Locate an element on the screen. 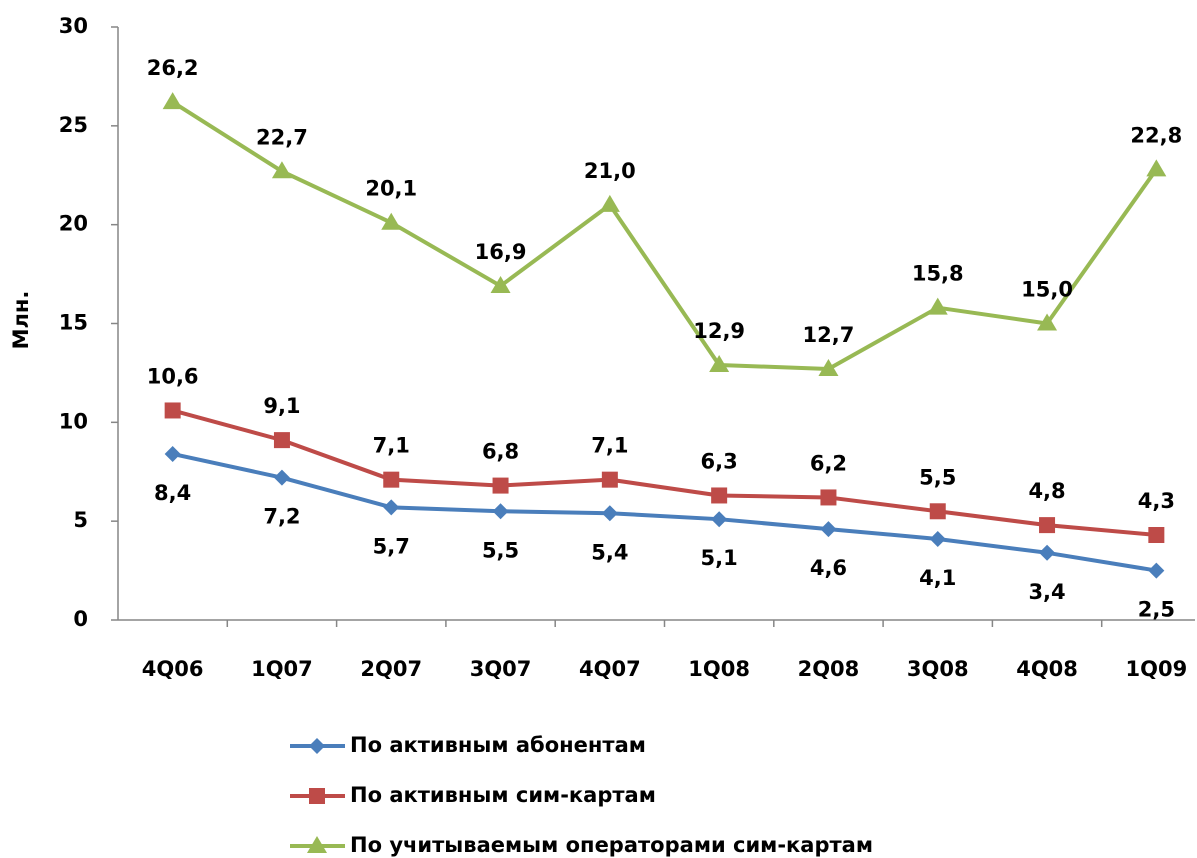 The image size is (1197, 858). y-tick-label: 10 is located at coordinates (73, 421).